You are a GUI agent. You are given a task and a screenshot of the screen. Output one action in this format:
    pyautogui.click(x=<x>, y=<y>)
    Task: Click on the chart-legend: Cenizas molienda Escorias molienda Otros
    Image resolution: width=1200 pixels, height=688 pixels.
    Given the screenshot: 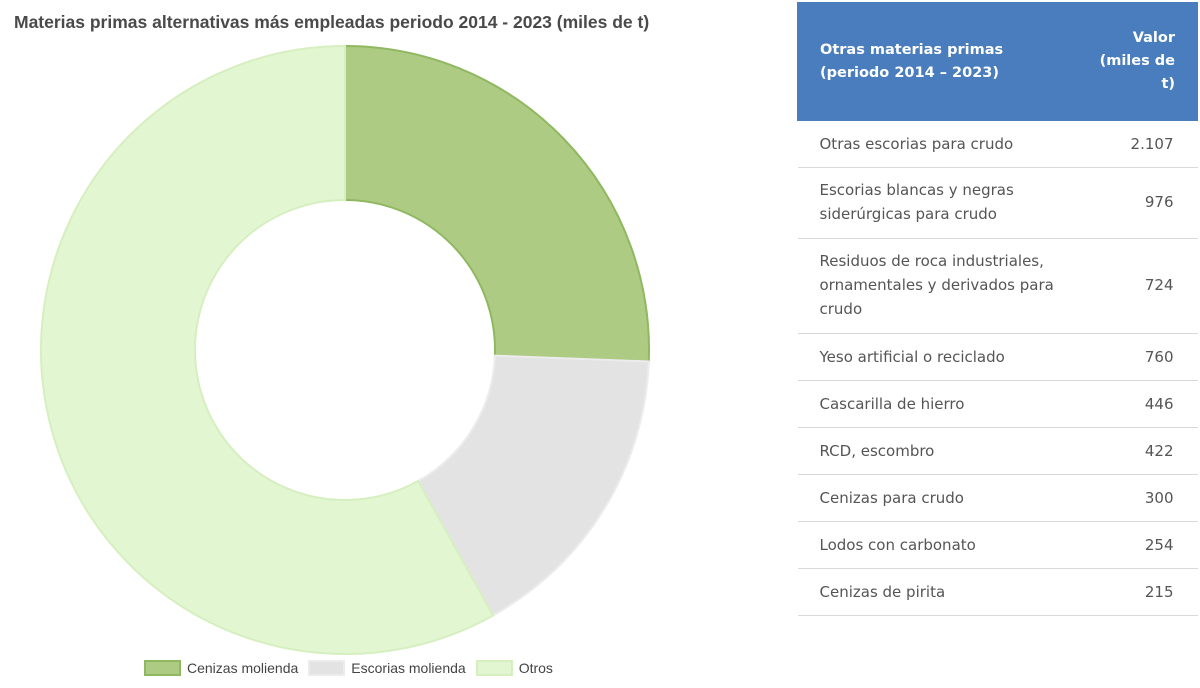 What is the action you would take?
    pyautogui.click(x=353, y=668)
    